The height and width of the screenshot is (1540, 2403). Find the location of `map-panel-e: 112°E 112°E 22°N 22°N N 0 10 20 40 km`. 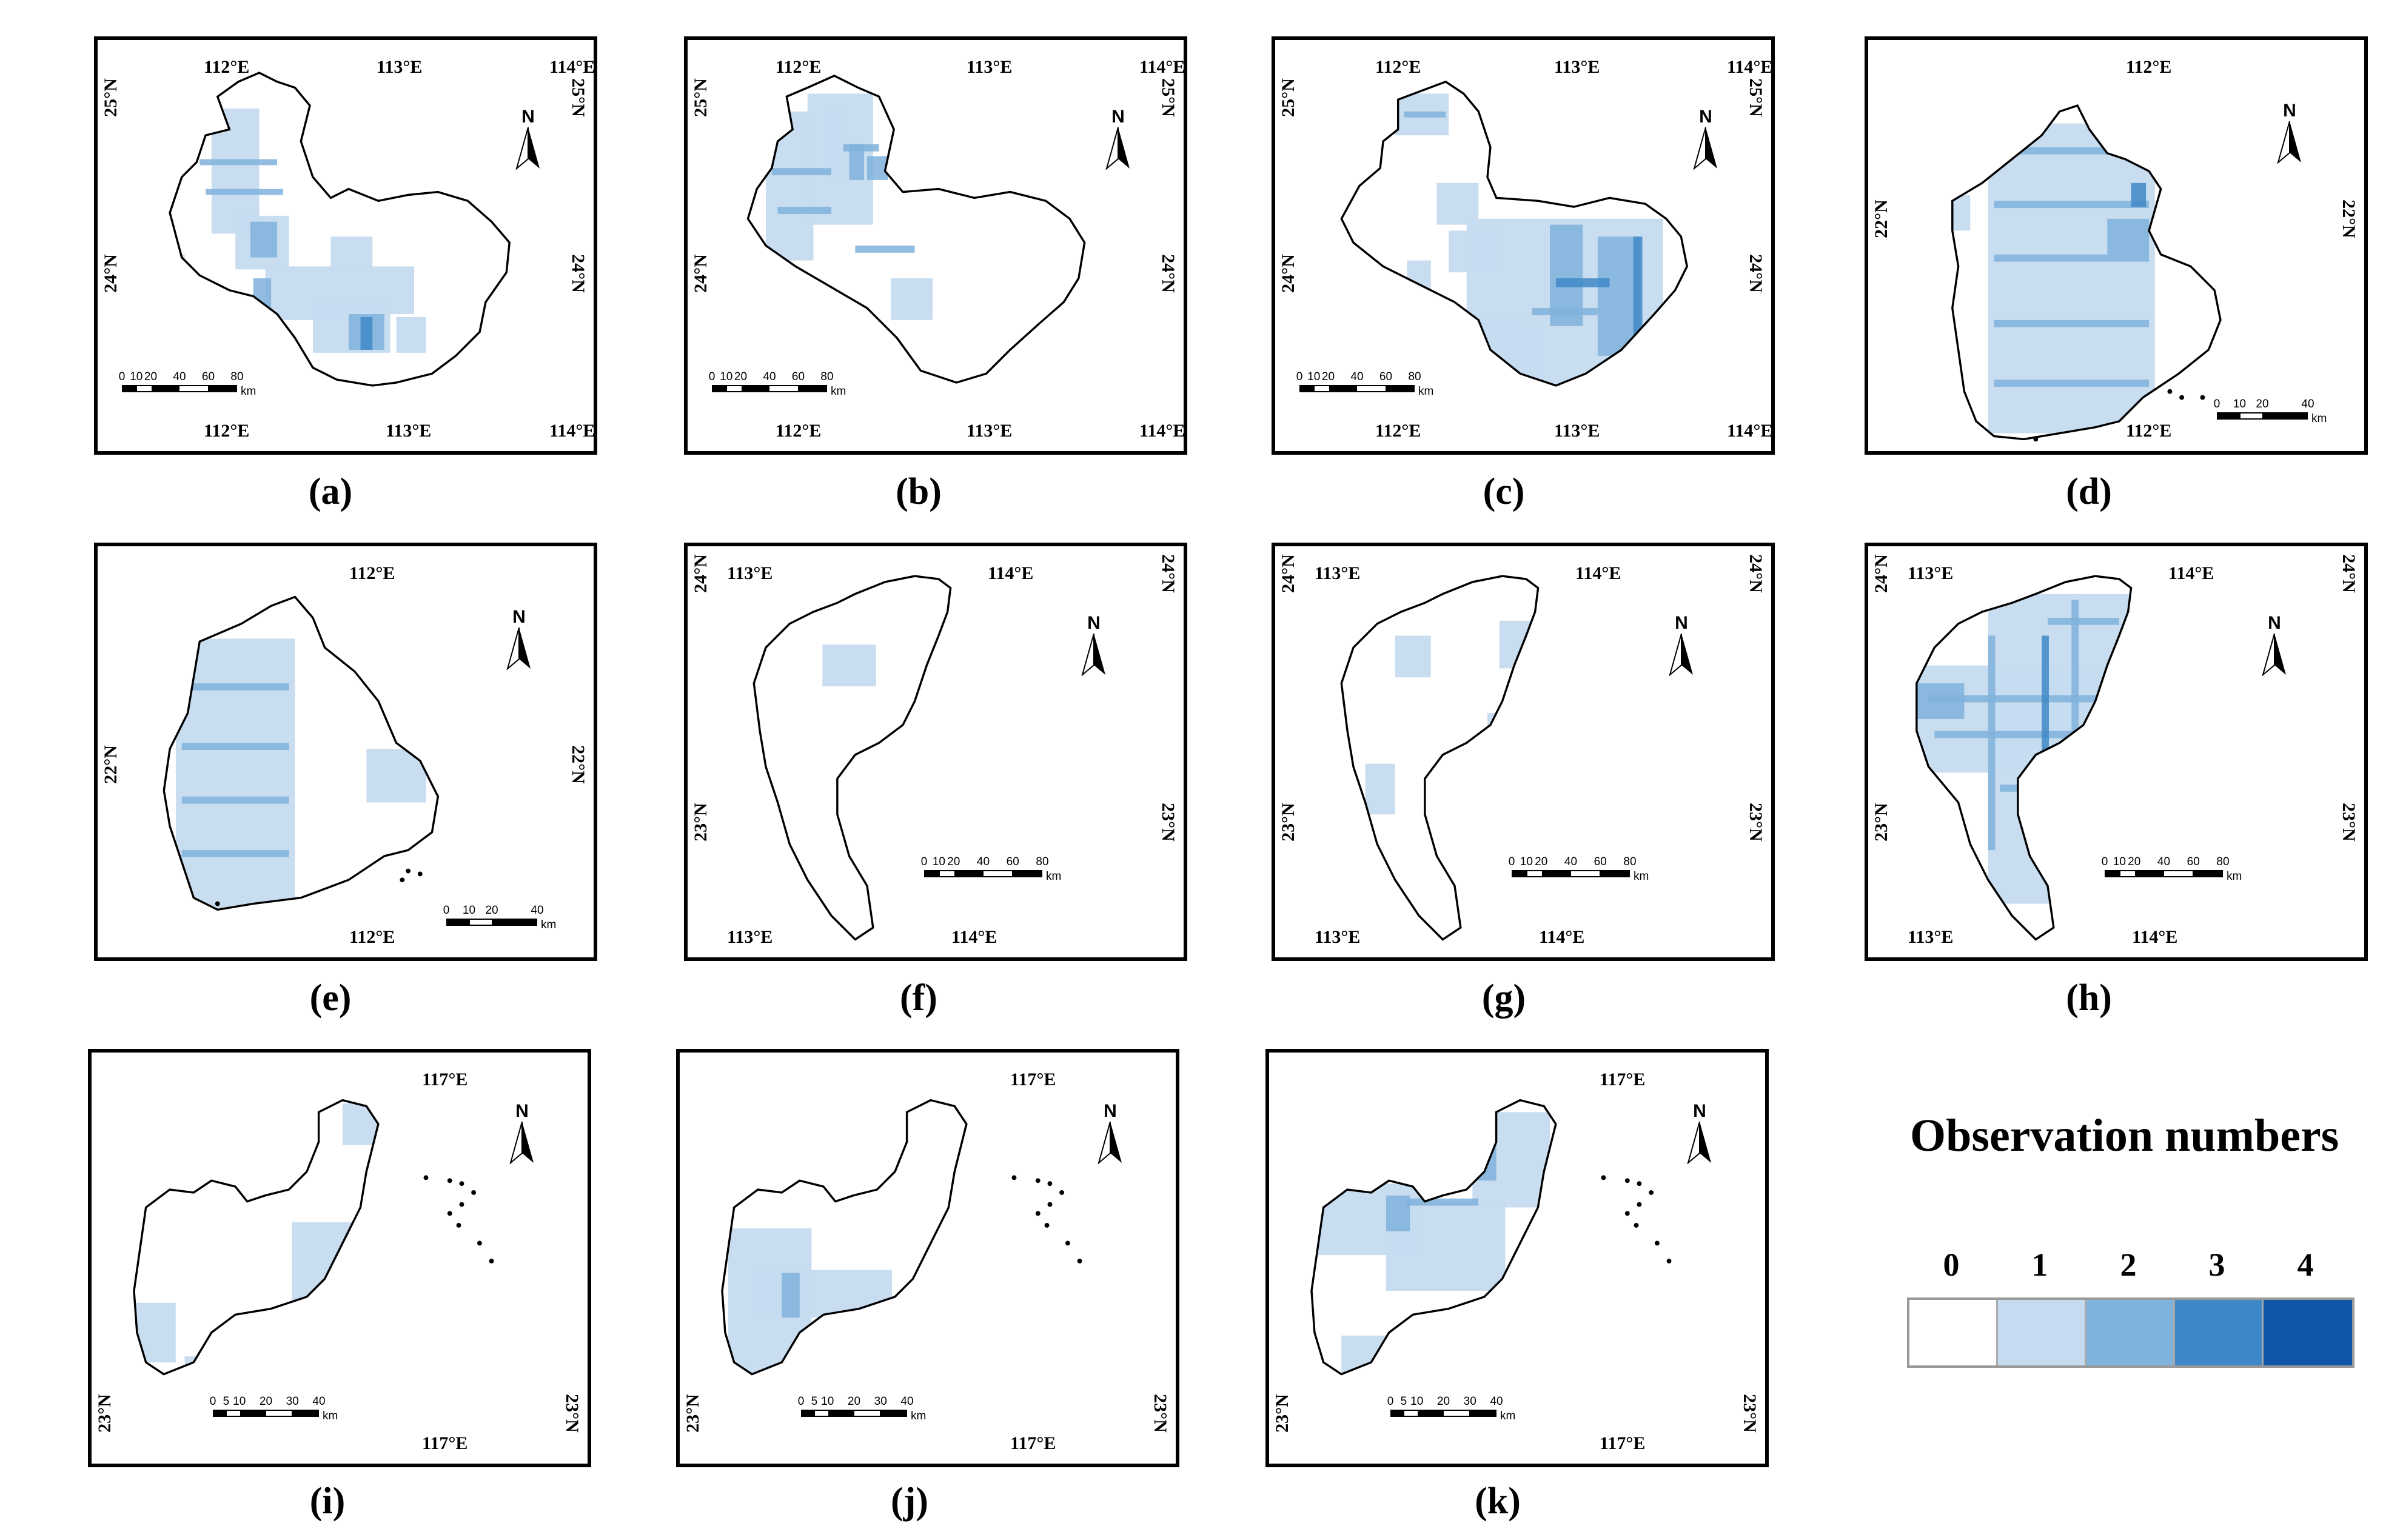

map-panel-e: 112°E 112°E 22°N 22°N N 0 10 20 40 km is located at coordinates (346, 752).